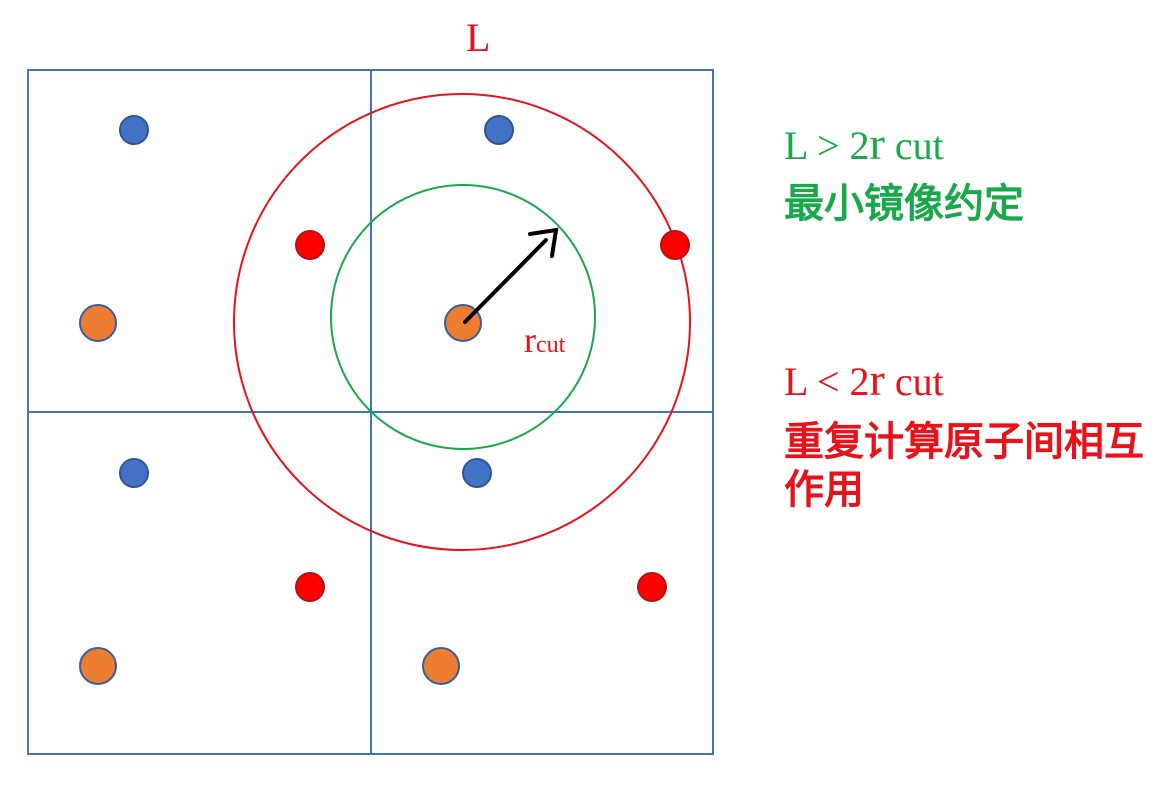 Image resolution: width=1160 pixels, height=788 pixels. What do you see at coordinates (542, 583) in the screenshot?
I see `box-bottom-right` at bounding box center [542, 583].